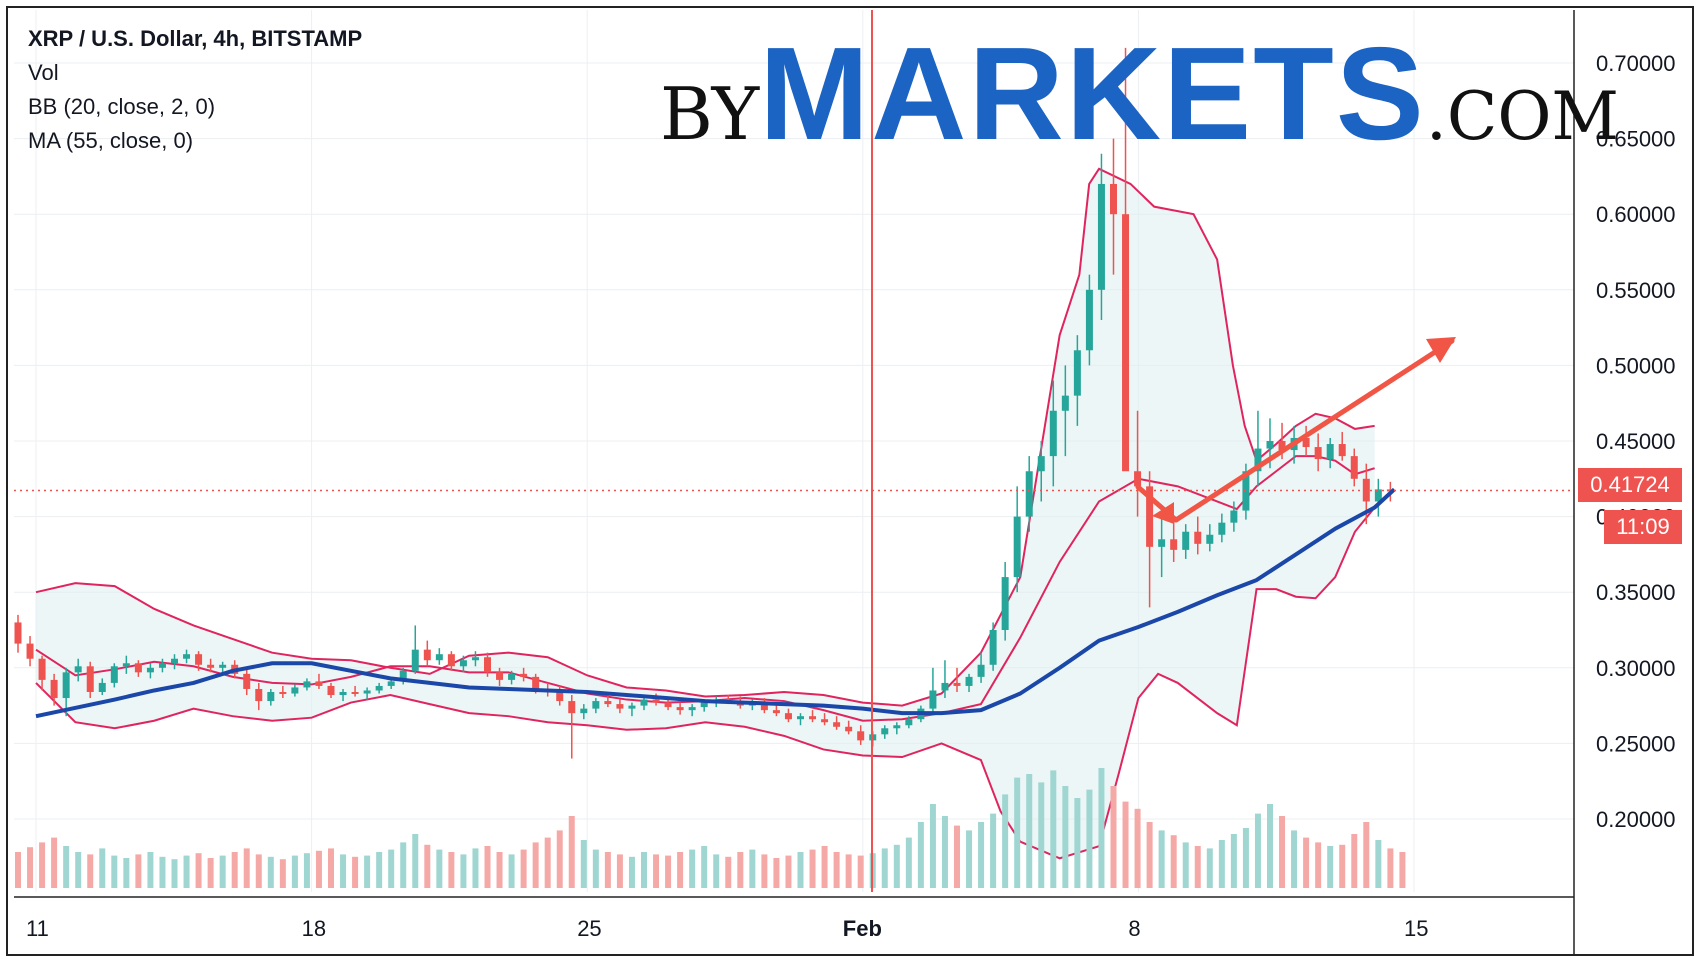 This screenshot has height=964, width=1704. I want to click on y-tick-label: 0.20000, so click(1636, 819).